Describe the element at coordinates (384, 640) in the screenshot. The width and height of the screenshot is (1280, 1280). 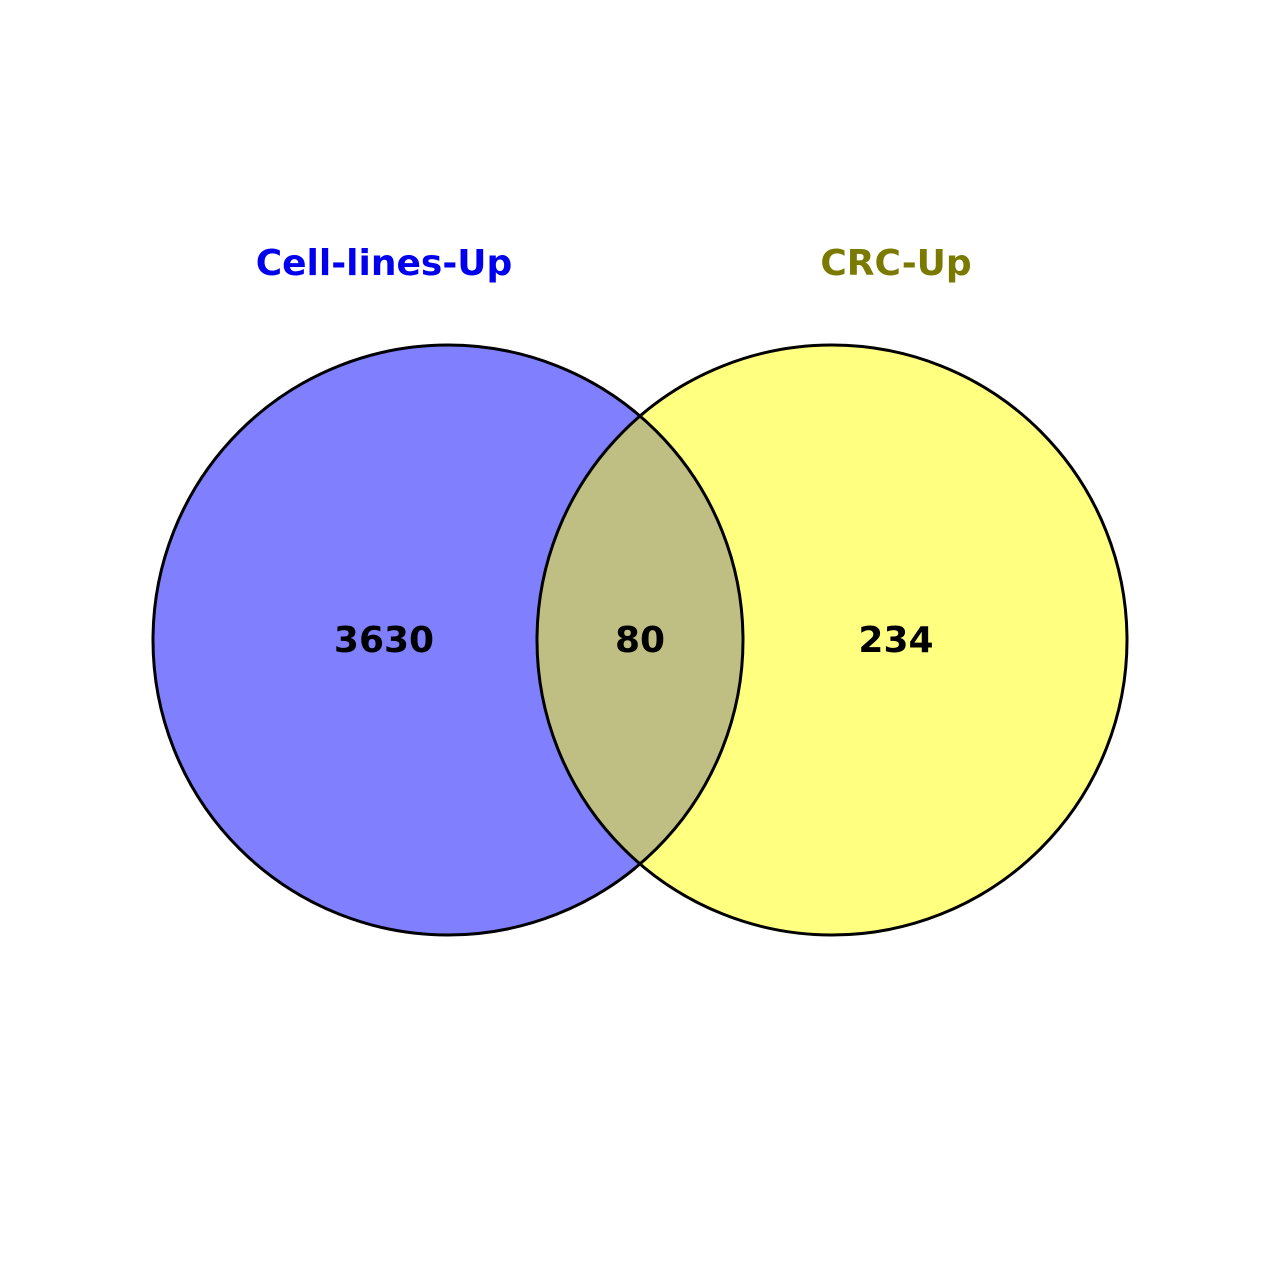
I see `set-a-only-count: 3630` at that location.